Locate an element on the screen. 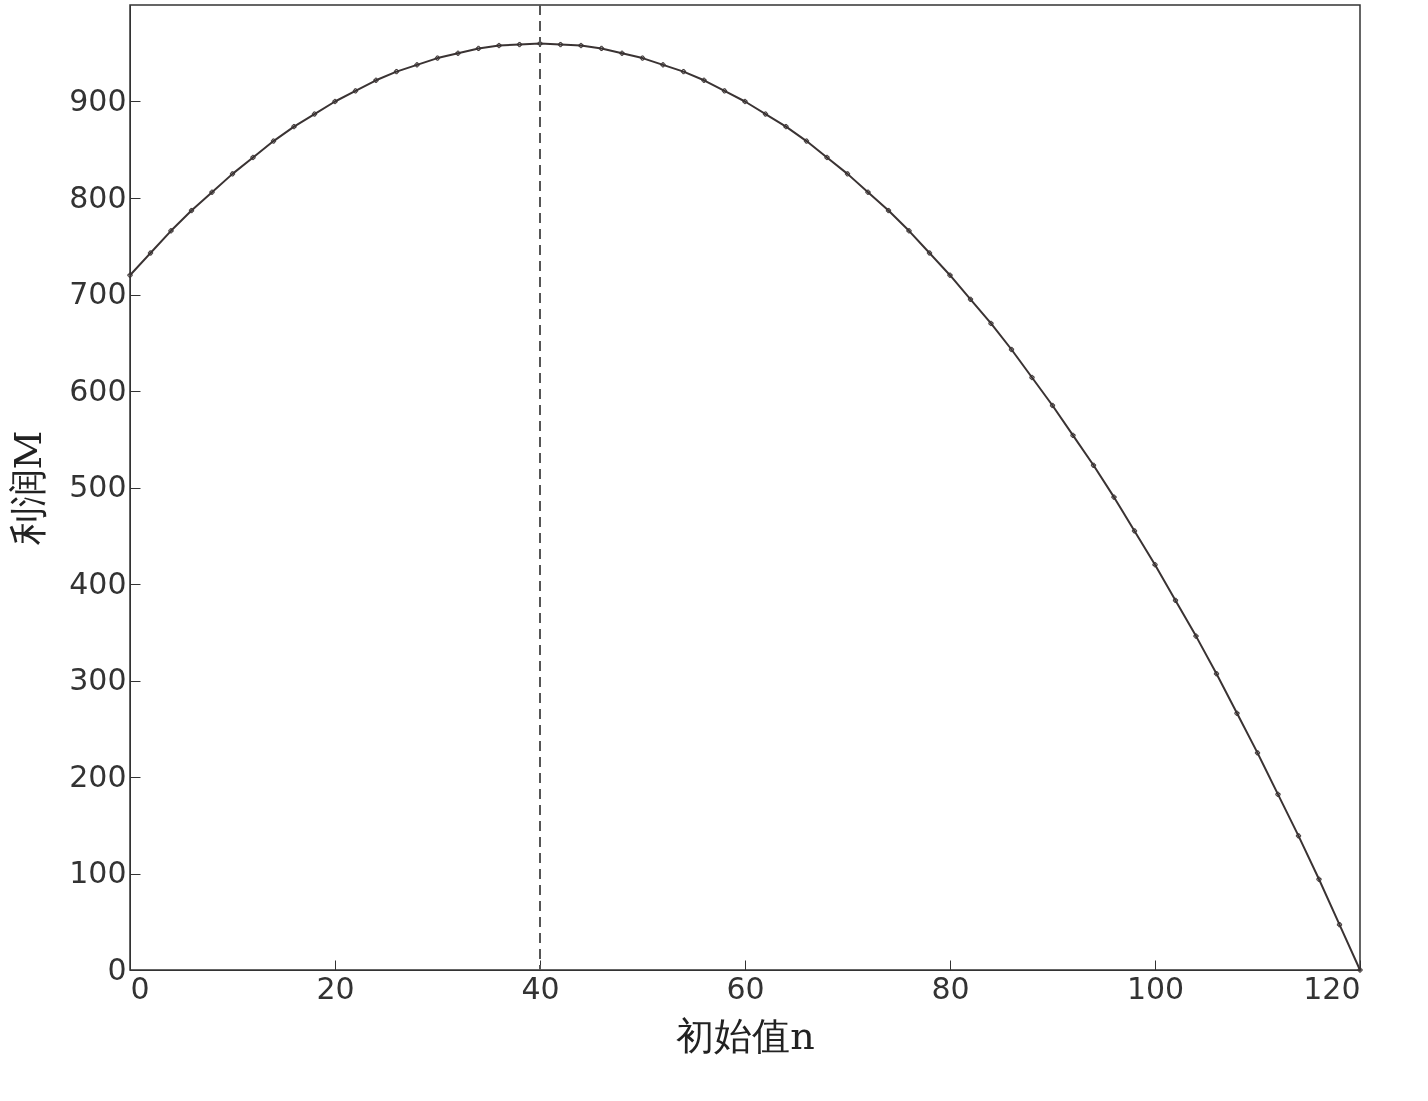 The width and height of the screenshot is (1428, 1101). x-tick-label: 20 is located at coordinates (335, 988).